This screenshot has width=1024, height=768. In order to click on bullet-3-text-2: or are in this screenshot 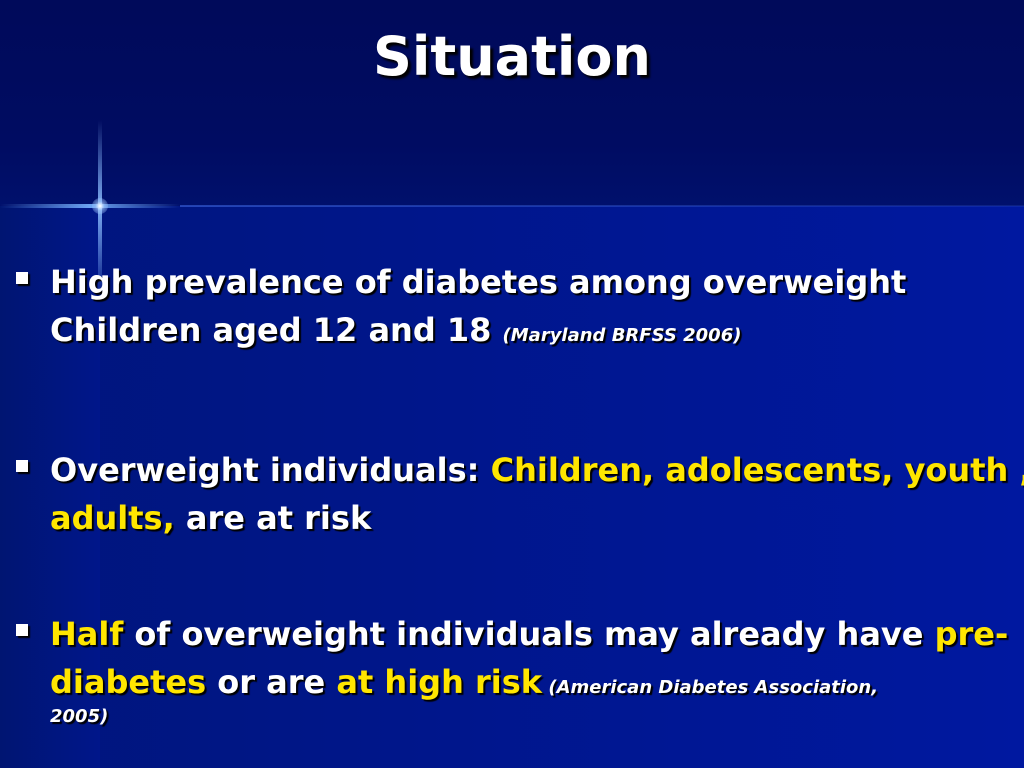, I will do `click(271, 682)`.